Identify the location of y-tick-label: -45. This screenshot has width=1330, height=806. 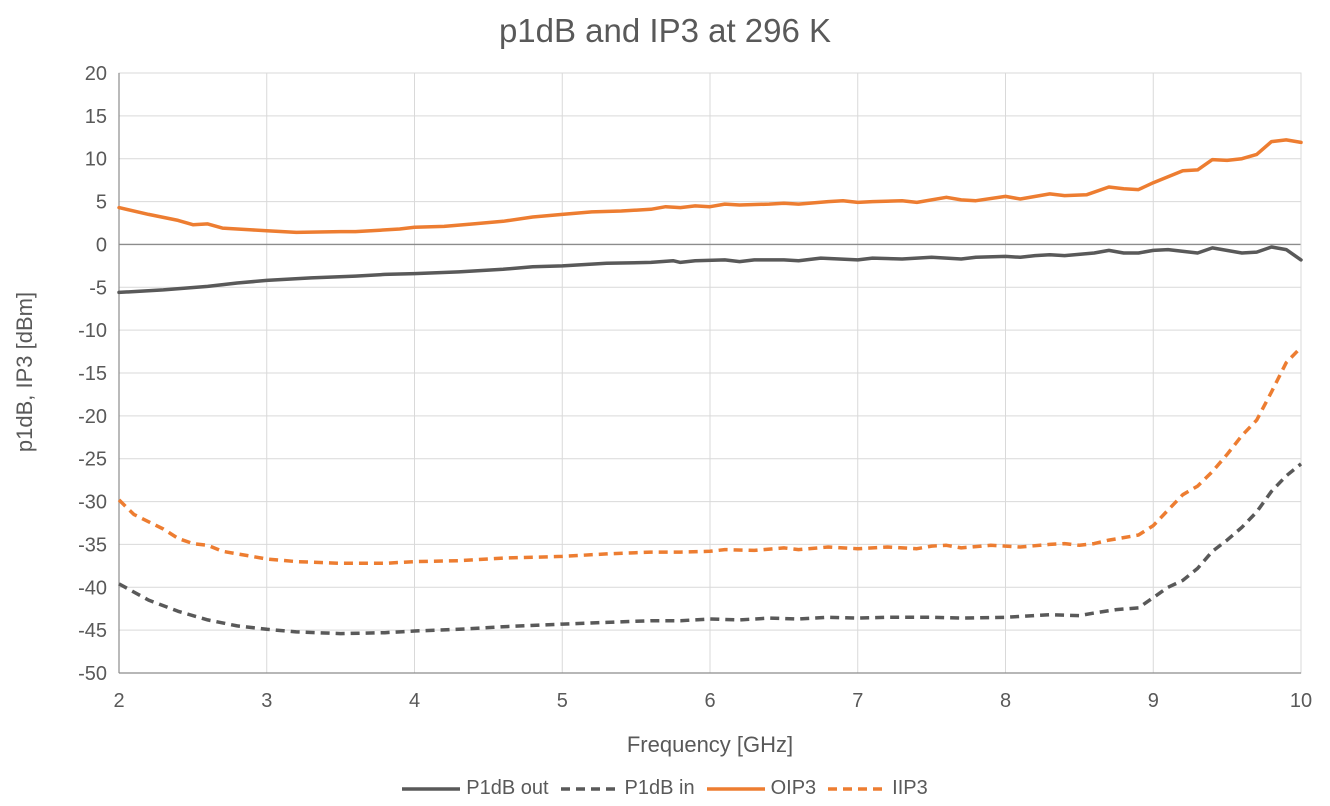
(92, 631).